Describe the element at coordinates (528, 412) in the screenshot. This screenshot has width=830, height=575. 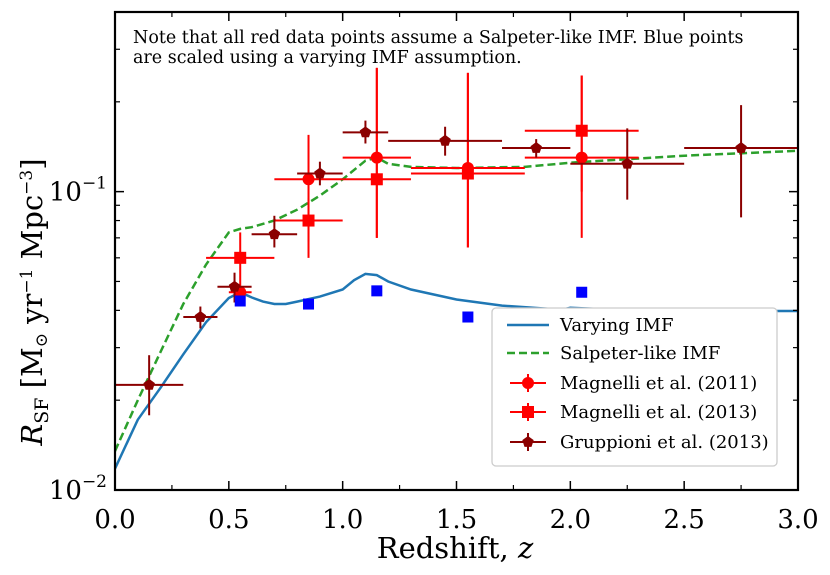
I see `legend-swatch-magnelli-2013` at that location.